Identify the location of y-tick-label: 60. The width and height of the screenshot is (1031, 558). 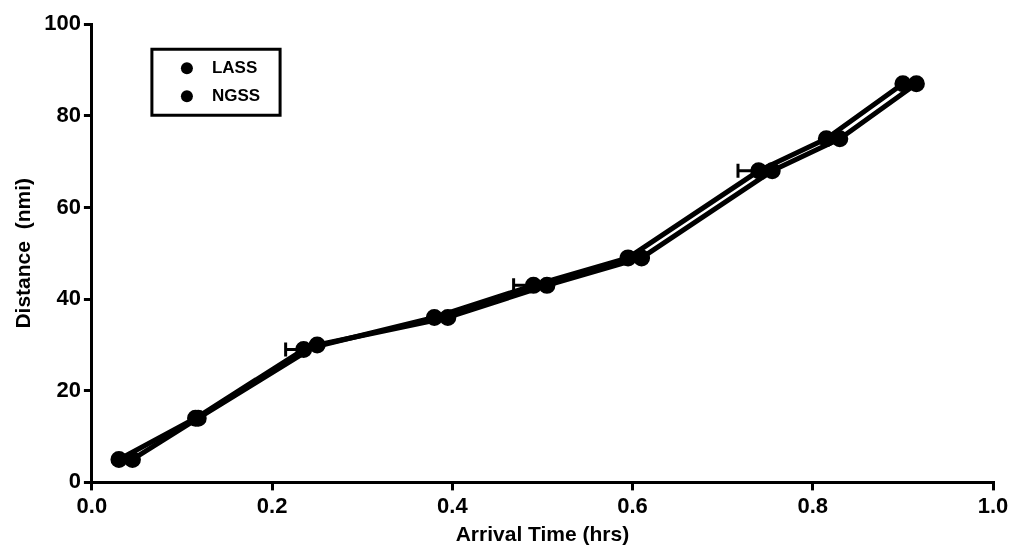
(68, 206).